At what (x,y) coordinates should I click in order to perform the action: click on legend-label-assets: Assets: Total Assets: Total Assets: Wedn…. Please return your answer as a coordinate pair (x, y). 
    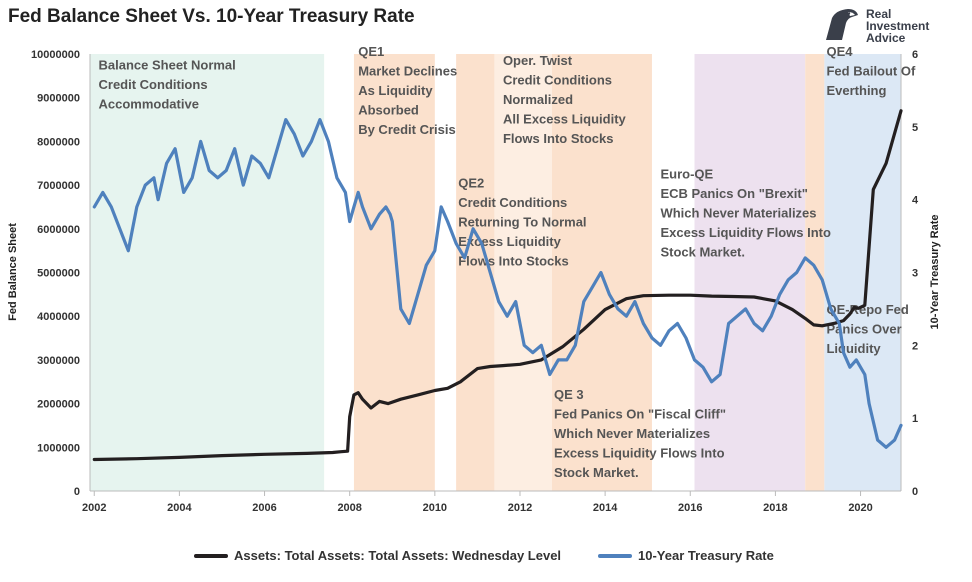
    Looking at the image, I should click on (398, 555).